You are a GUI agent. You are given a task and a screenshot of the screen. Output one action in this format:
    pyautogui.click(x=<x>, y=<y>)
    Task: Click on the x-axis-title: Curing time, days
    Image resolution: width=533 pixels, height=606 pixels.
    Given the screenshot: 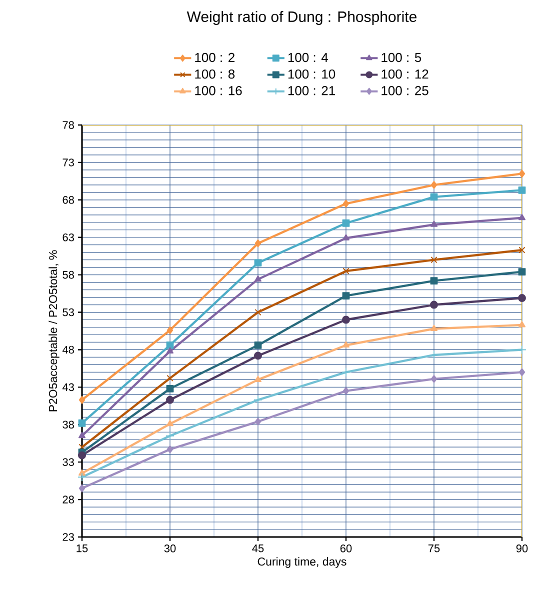 What is the action you would take?
    pyautogui.click(x=302, y=562)
    